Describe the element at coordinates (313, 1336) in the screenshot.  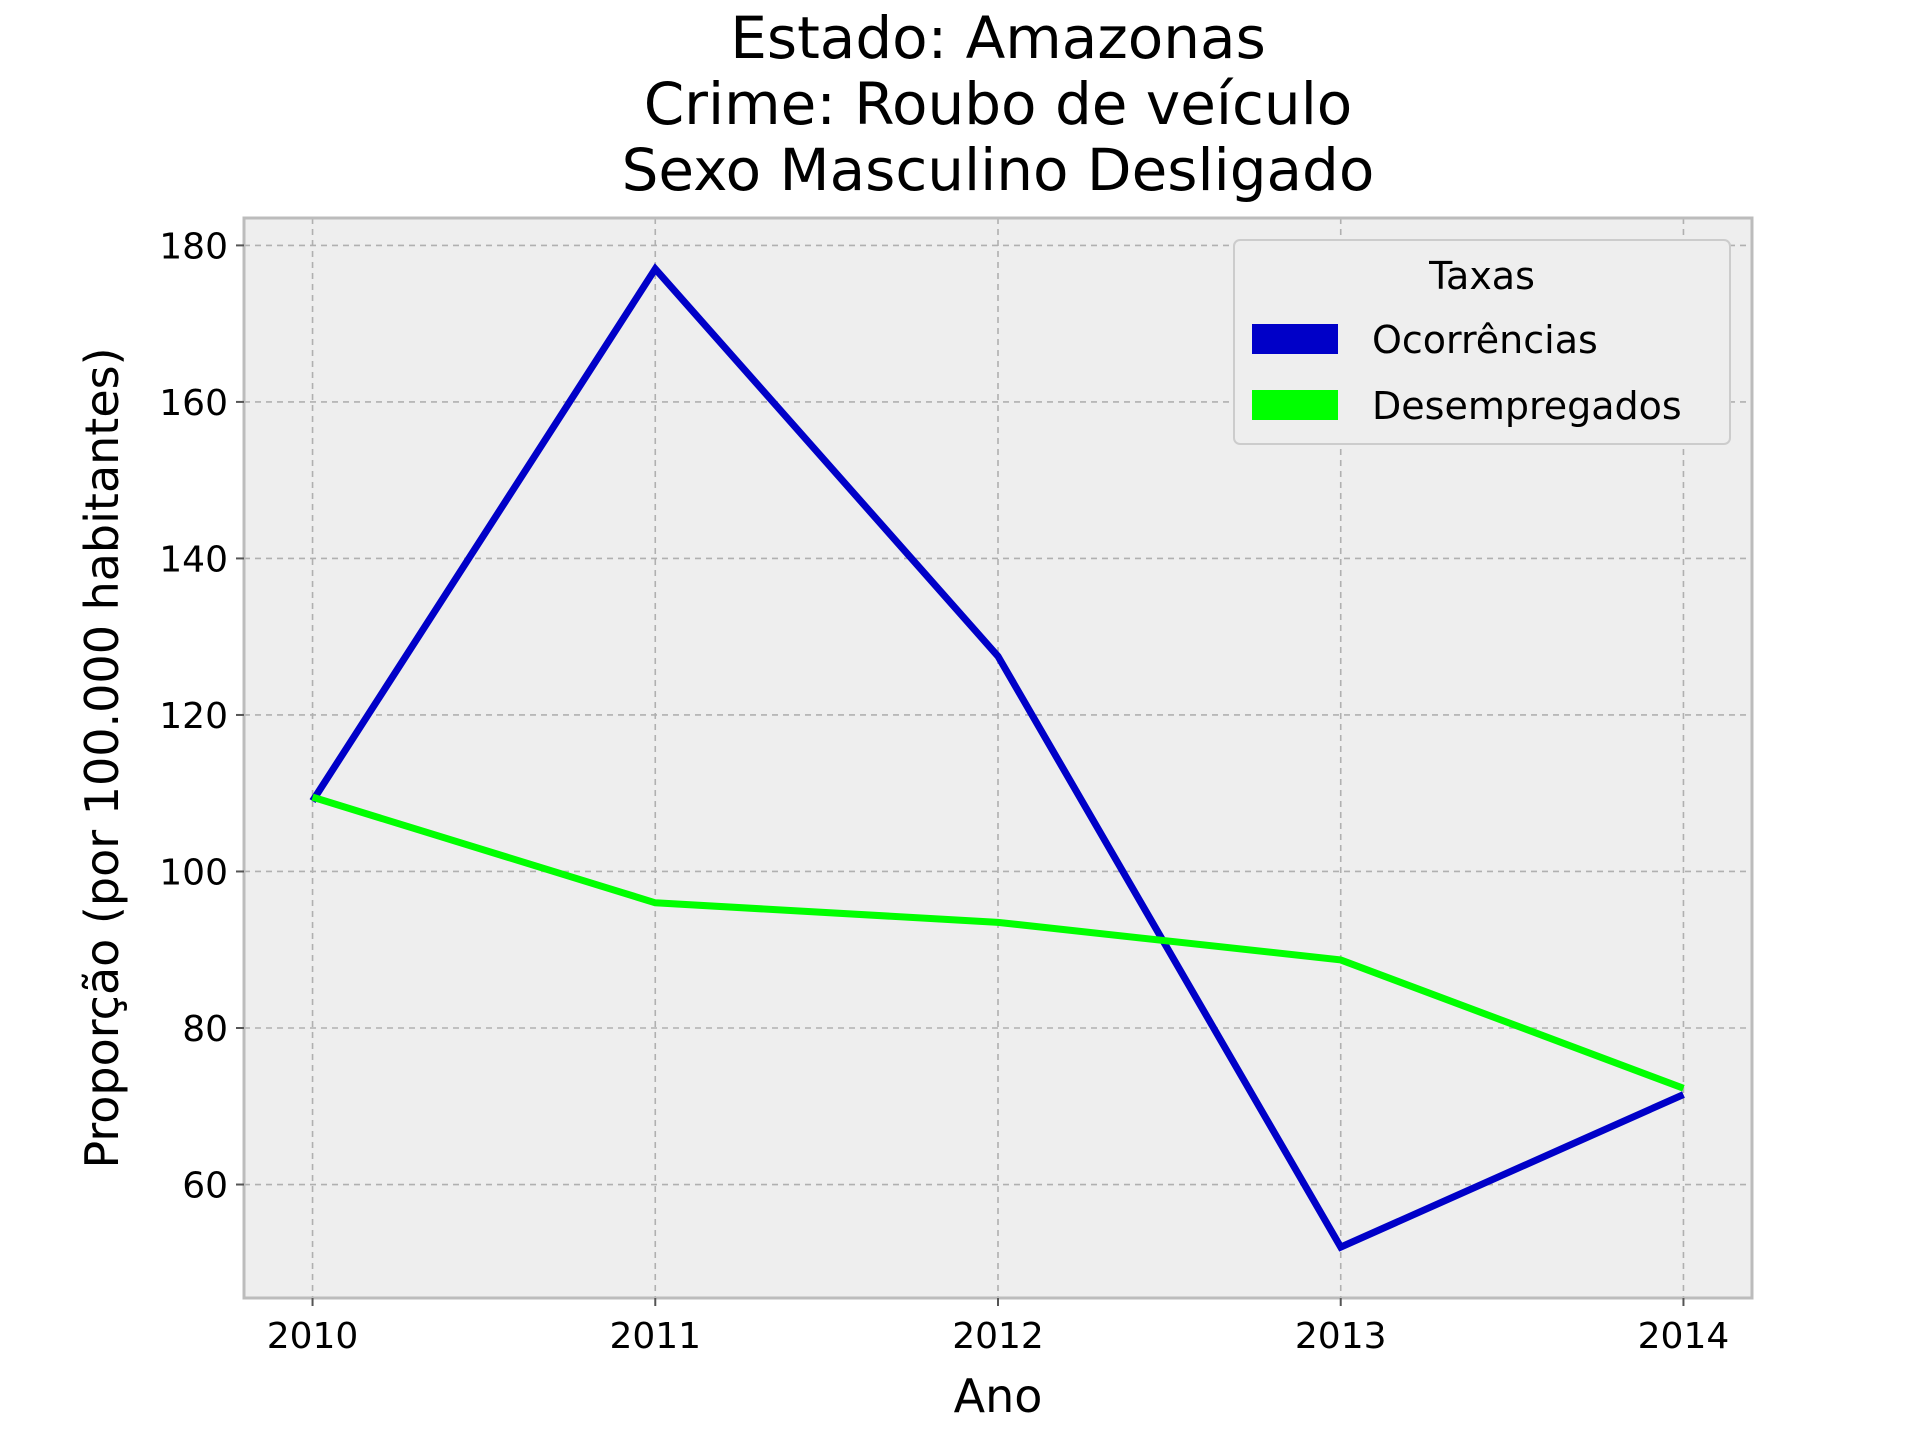
I see `x-tick-label: 2010` at that location.